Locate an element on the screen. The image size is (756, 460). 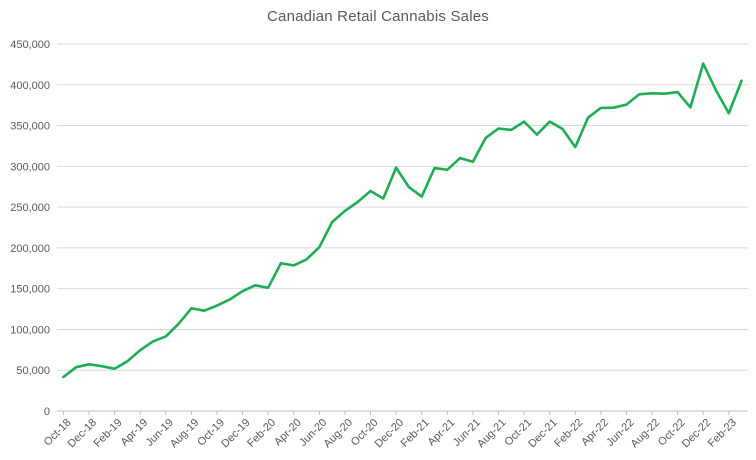
y-tick-label: 350,000 is located at coordinates (30, 127).